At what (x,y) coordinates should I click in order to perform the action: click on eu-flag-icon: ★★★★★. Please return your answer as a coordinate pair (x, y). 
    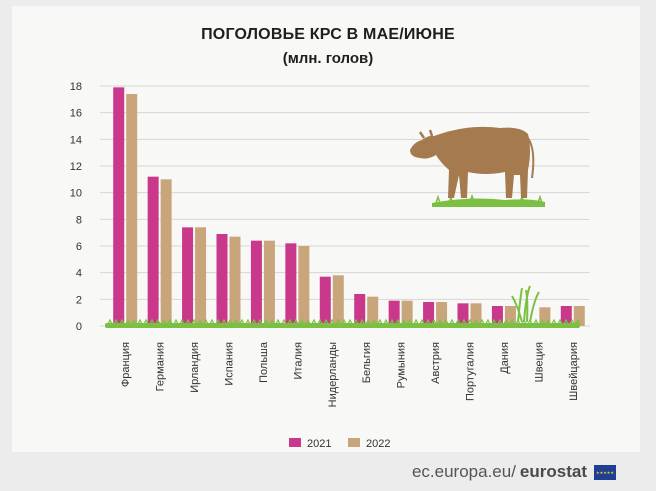
    Looking at the image, I should click on (605, 472).